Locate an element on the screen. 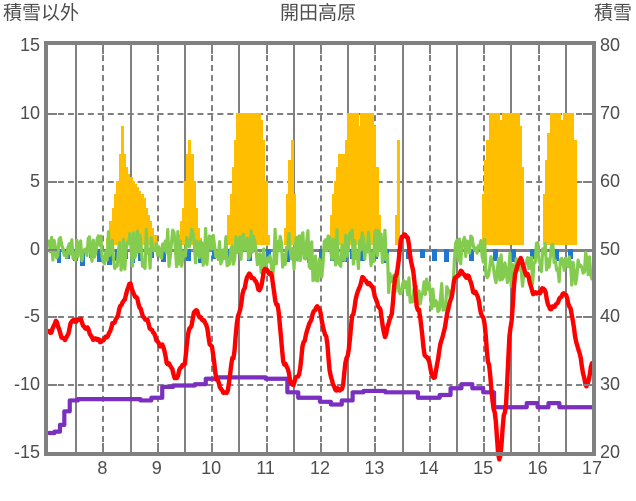 The width and height of the screenshot is (636, 501). chart-title: 開田高原 is located at coordinates (317, 13).